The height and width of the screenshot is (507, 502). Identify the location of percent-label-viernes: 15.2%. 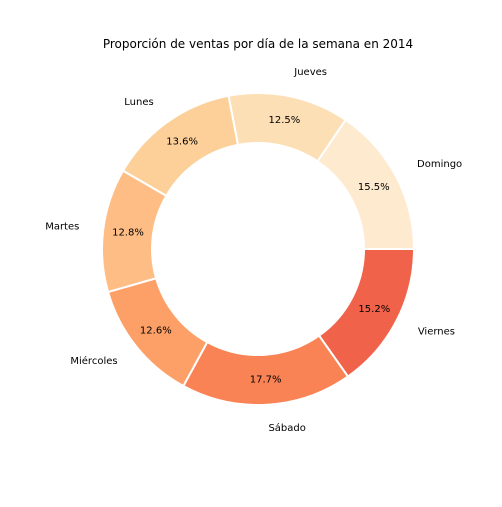
(374, 309).